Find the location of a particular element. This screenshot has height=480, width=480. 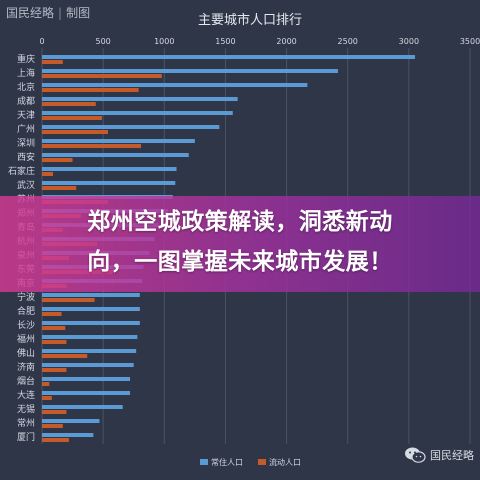

y-category-label: 重庆 is located at coordinates (26, 59).